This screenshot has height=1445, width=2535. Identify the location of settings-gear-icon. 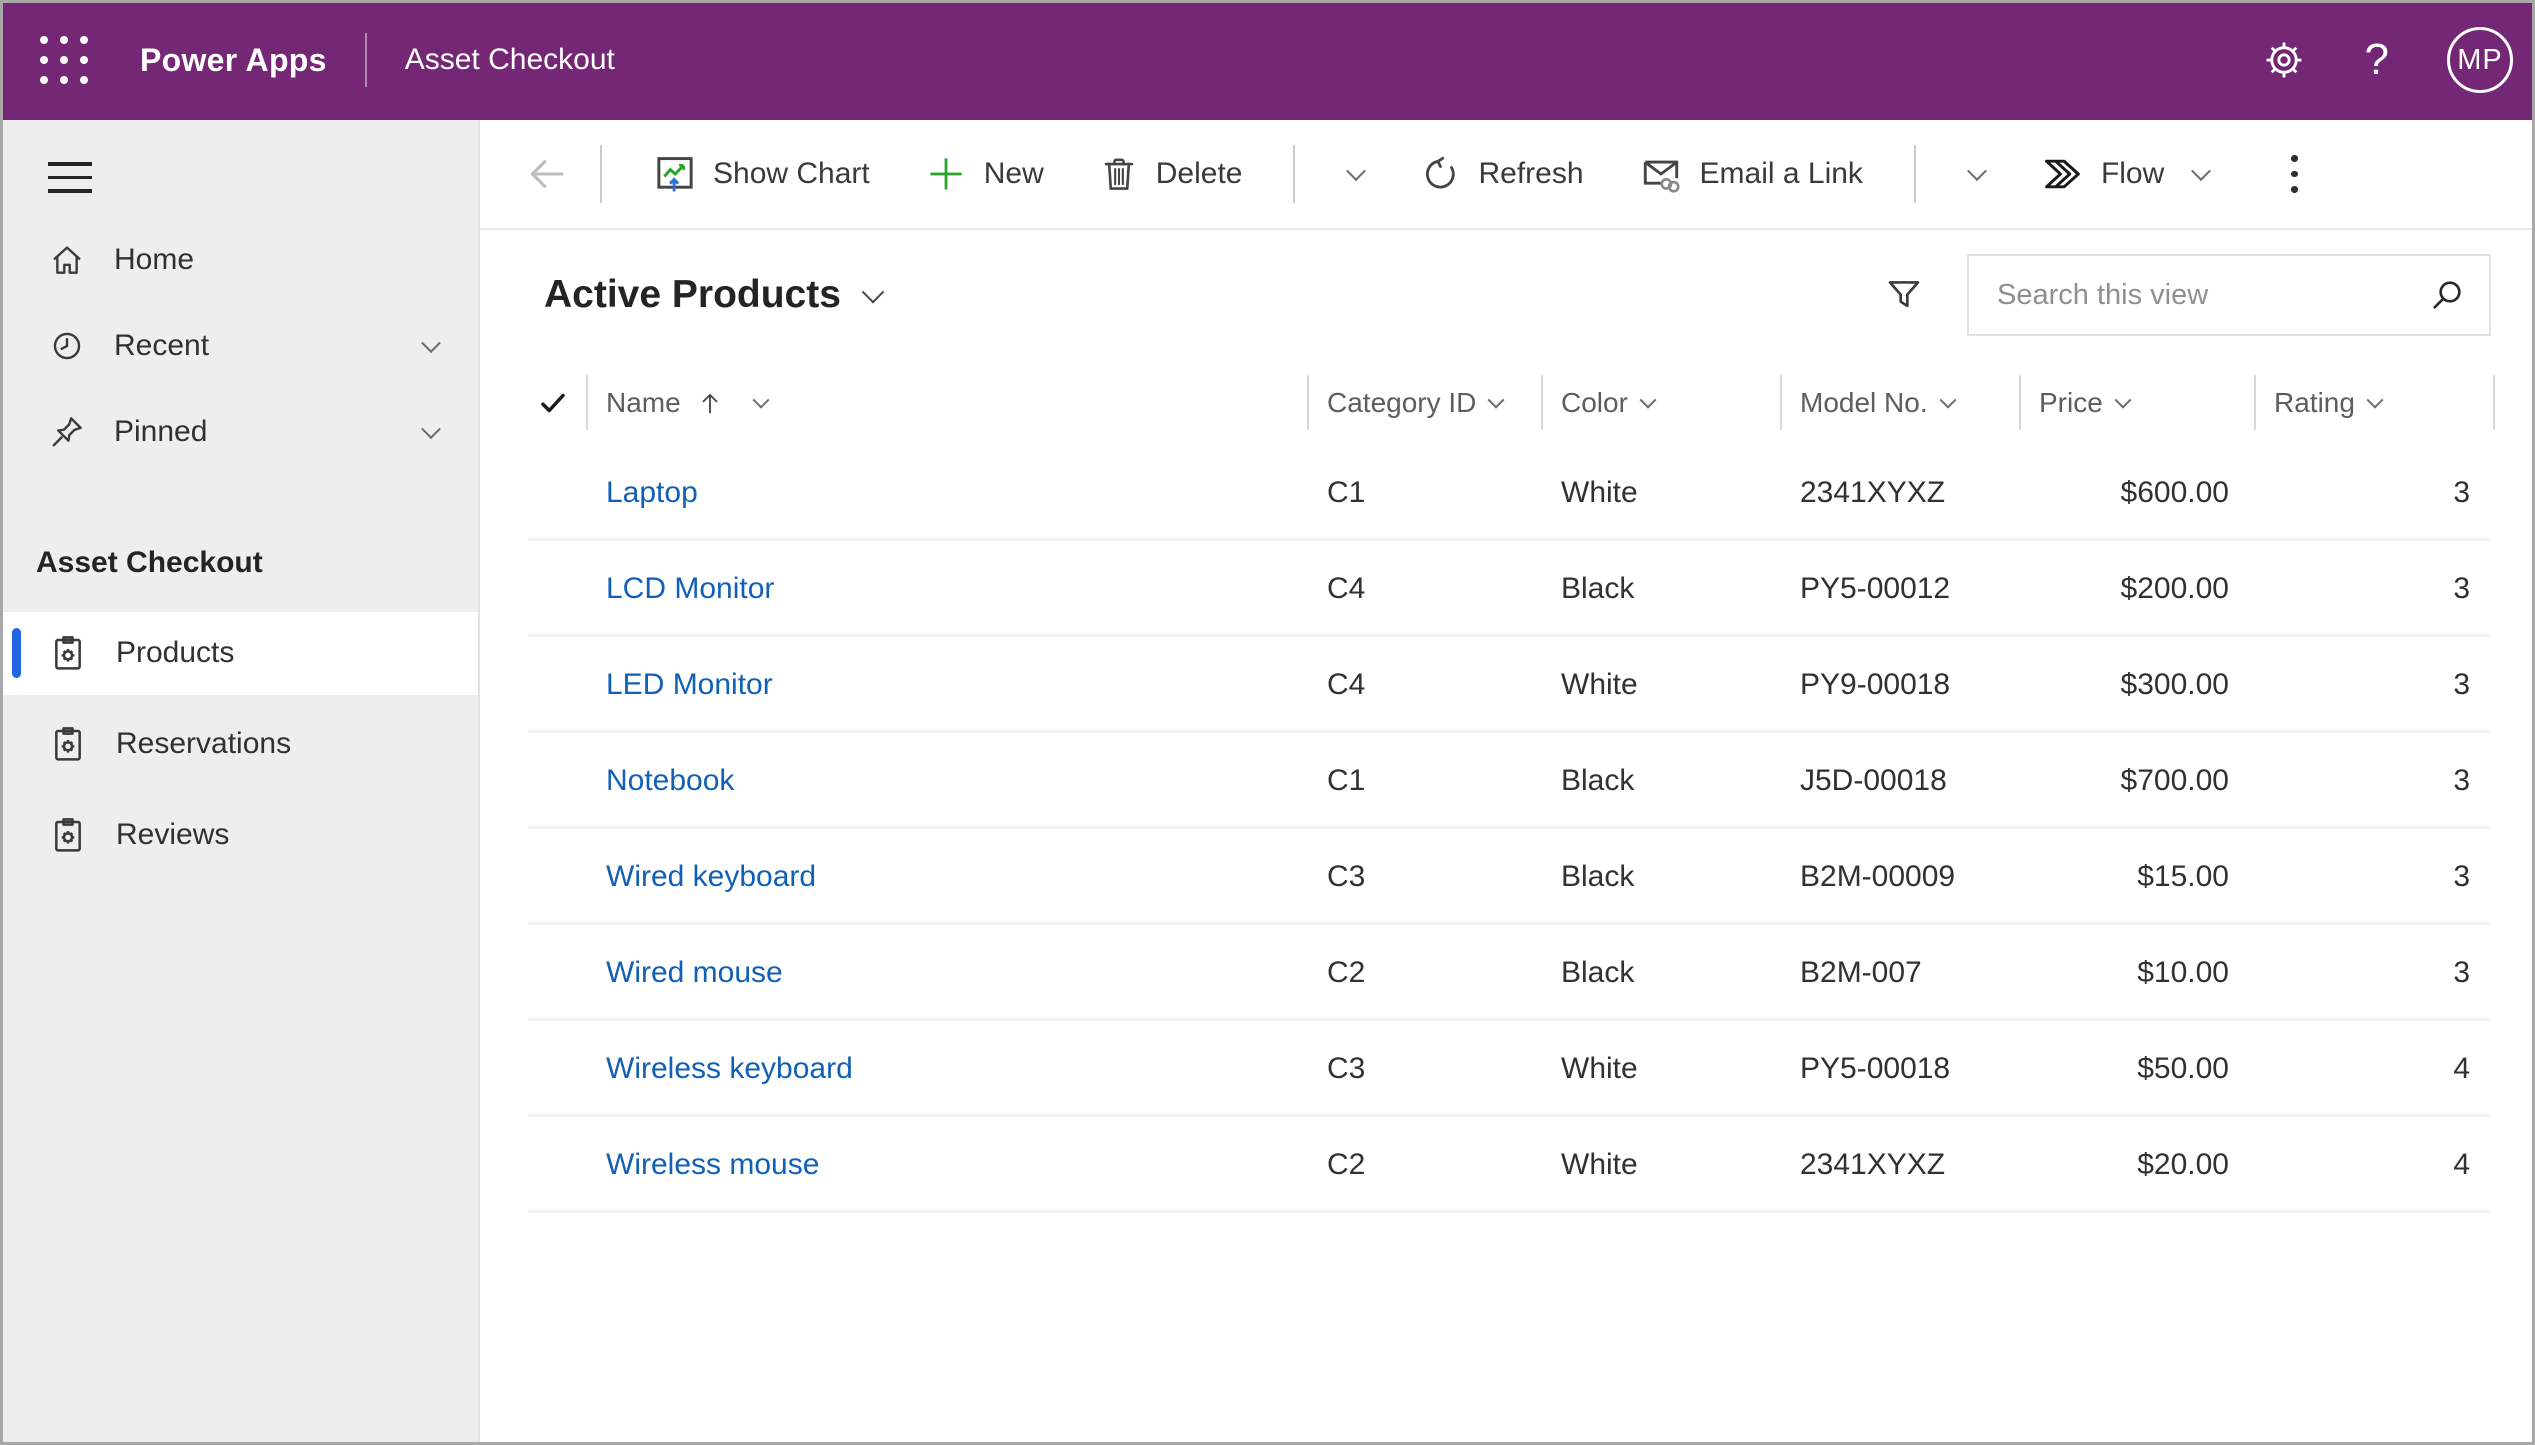
(2284, 60).